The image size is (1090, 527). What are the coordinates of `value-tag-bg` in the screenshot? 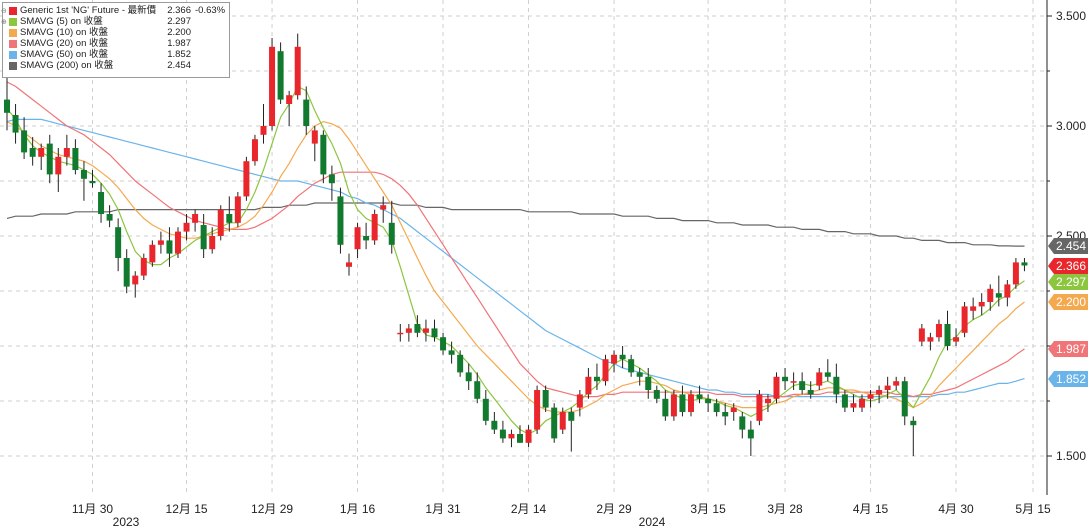 It's located at (1068, 349).